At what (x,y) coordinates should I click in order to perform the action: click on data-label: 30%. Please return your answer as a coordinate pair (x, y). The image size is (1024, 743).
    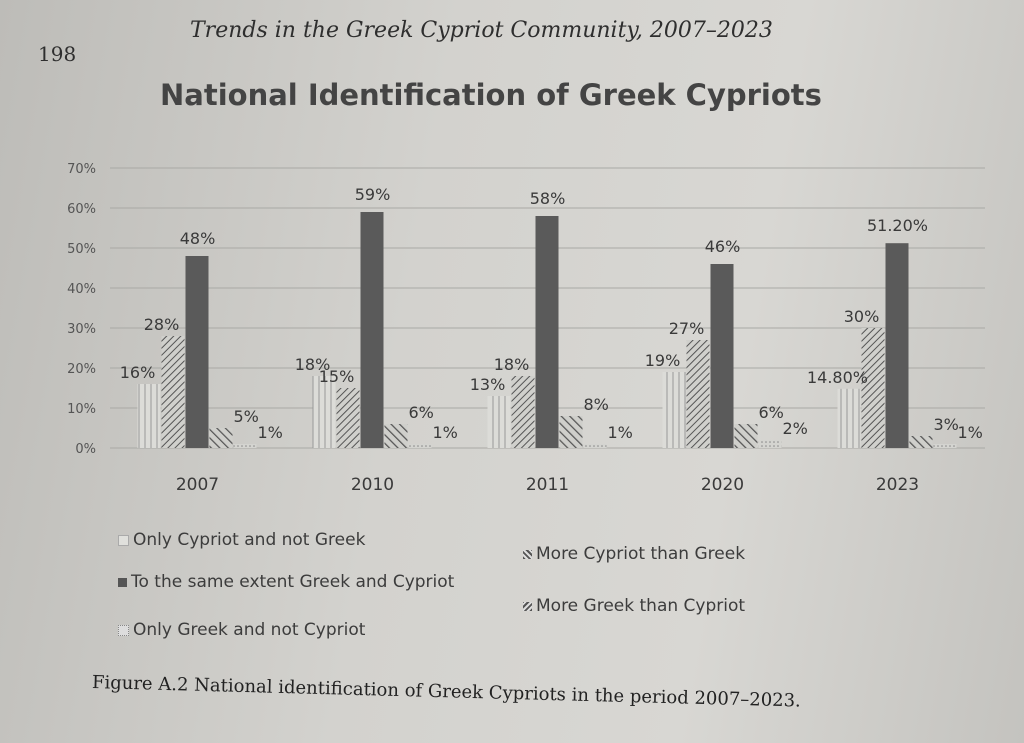
    Looking at the image, I should click on (862, 316).